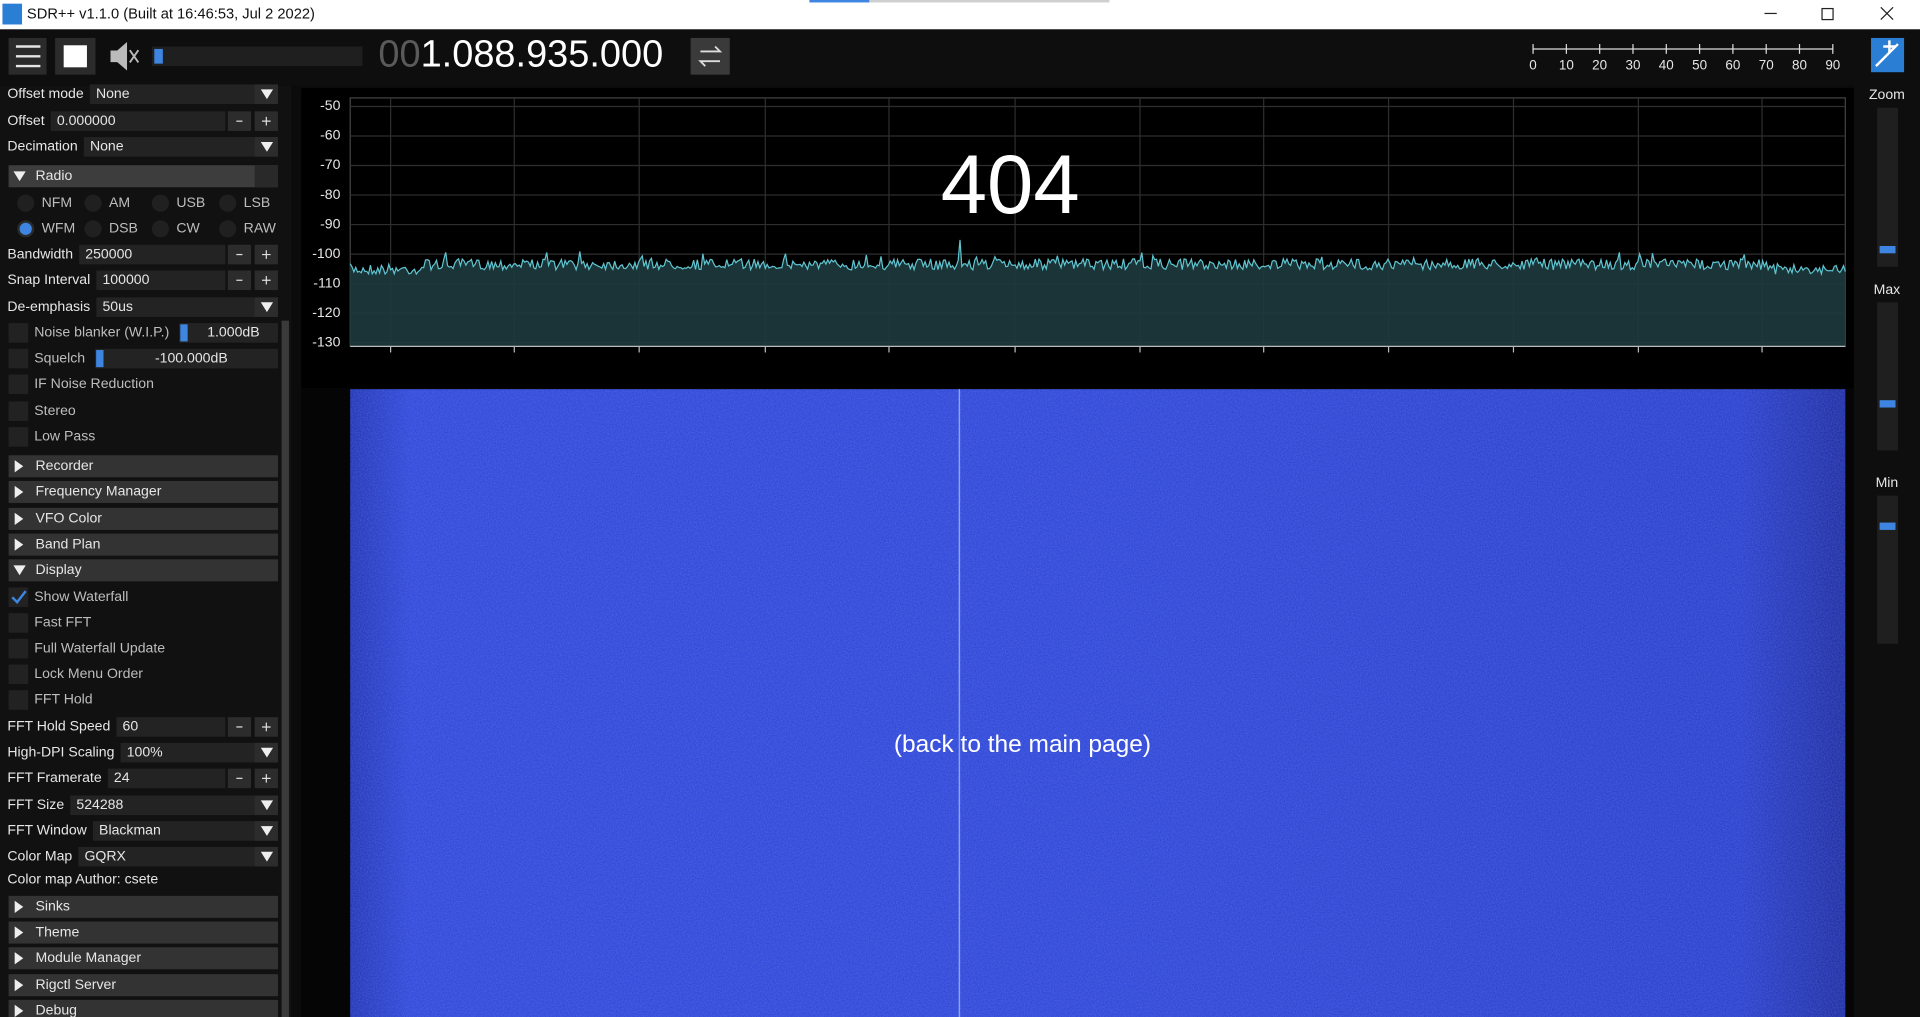 The width and height of the screenshot is (1920, 1017). What do you see at coordinates (1098, 293) in the screenshot?
I see `spectrum-fill` at bounding box center [1098, 293].